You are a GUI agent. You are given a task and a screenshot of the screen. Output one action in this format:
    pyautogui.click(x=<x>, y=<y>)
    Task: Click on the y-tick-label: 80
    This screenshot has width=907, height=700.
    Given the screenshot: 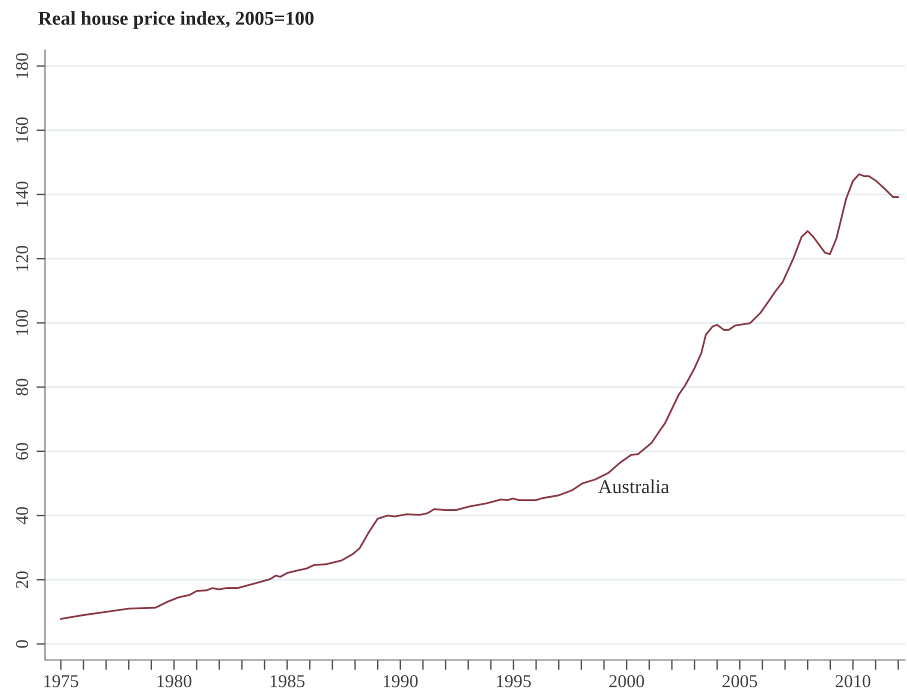 What is the action you would take?
    pyautogui.click(x=22, y=387)
    